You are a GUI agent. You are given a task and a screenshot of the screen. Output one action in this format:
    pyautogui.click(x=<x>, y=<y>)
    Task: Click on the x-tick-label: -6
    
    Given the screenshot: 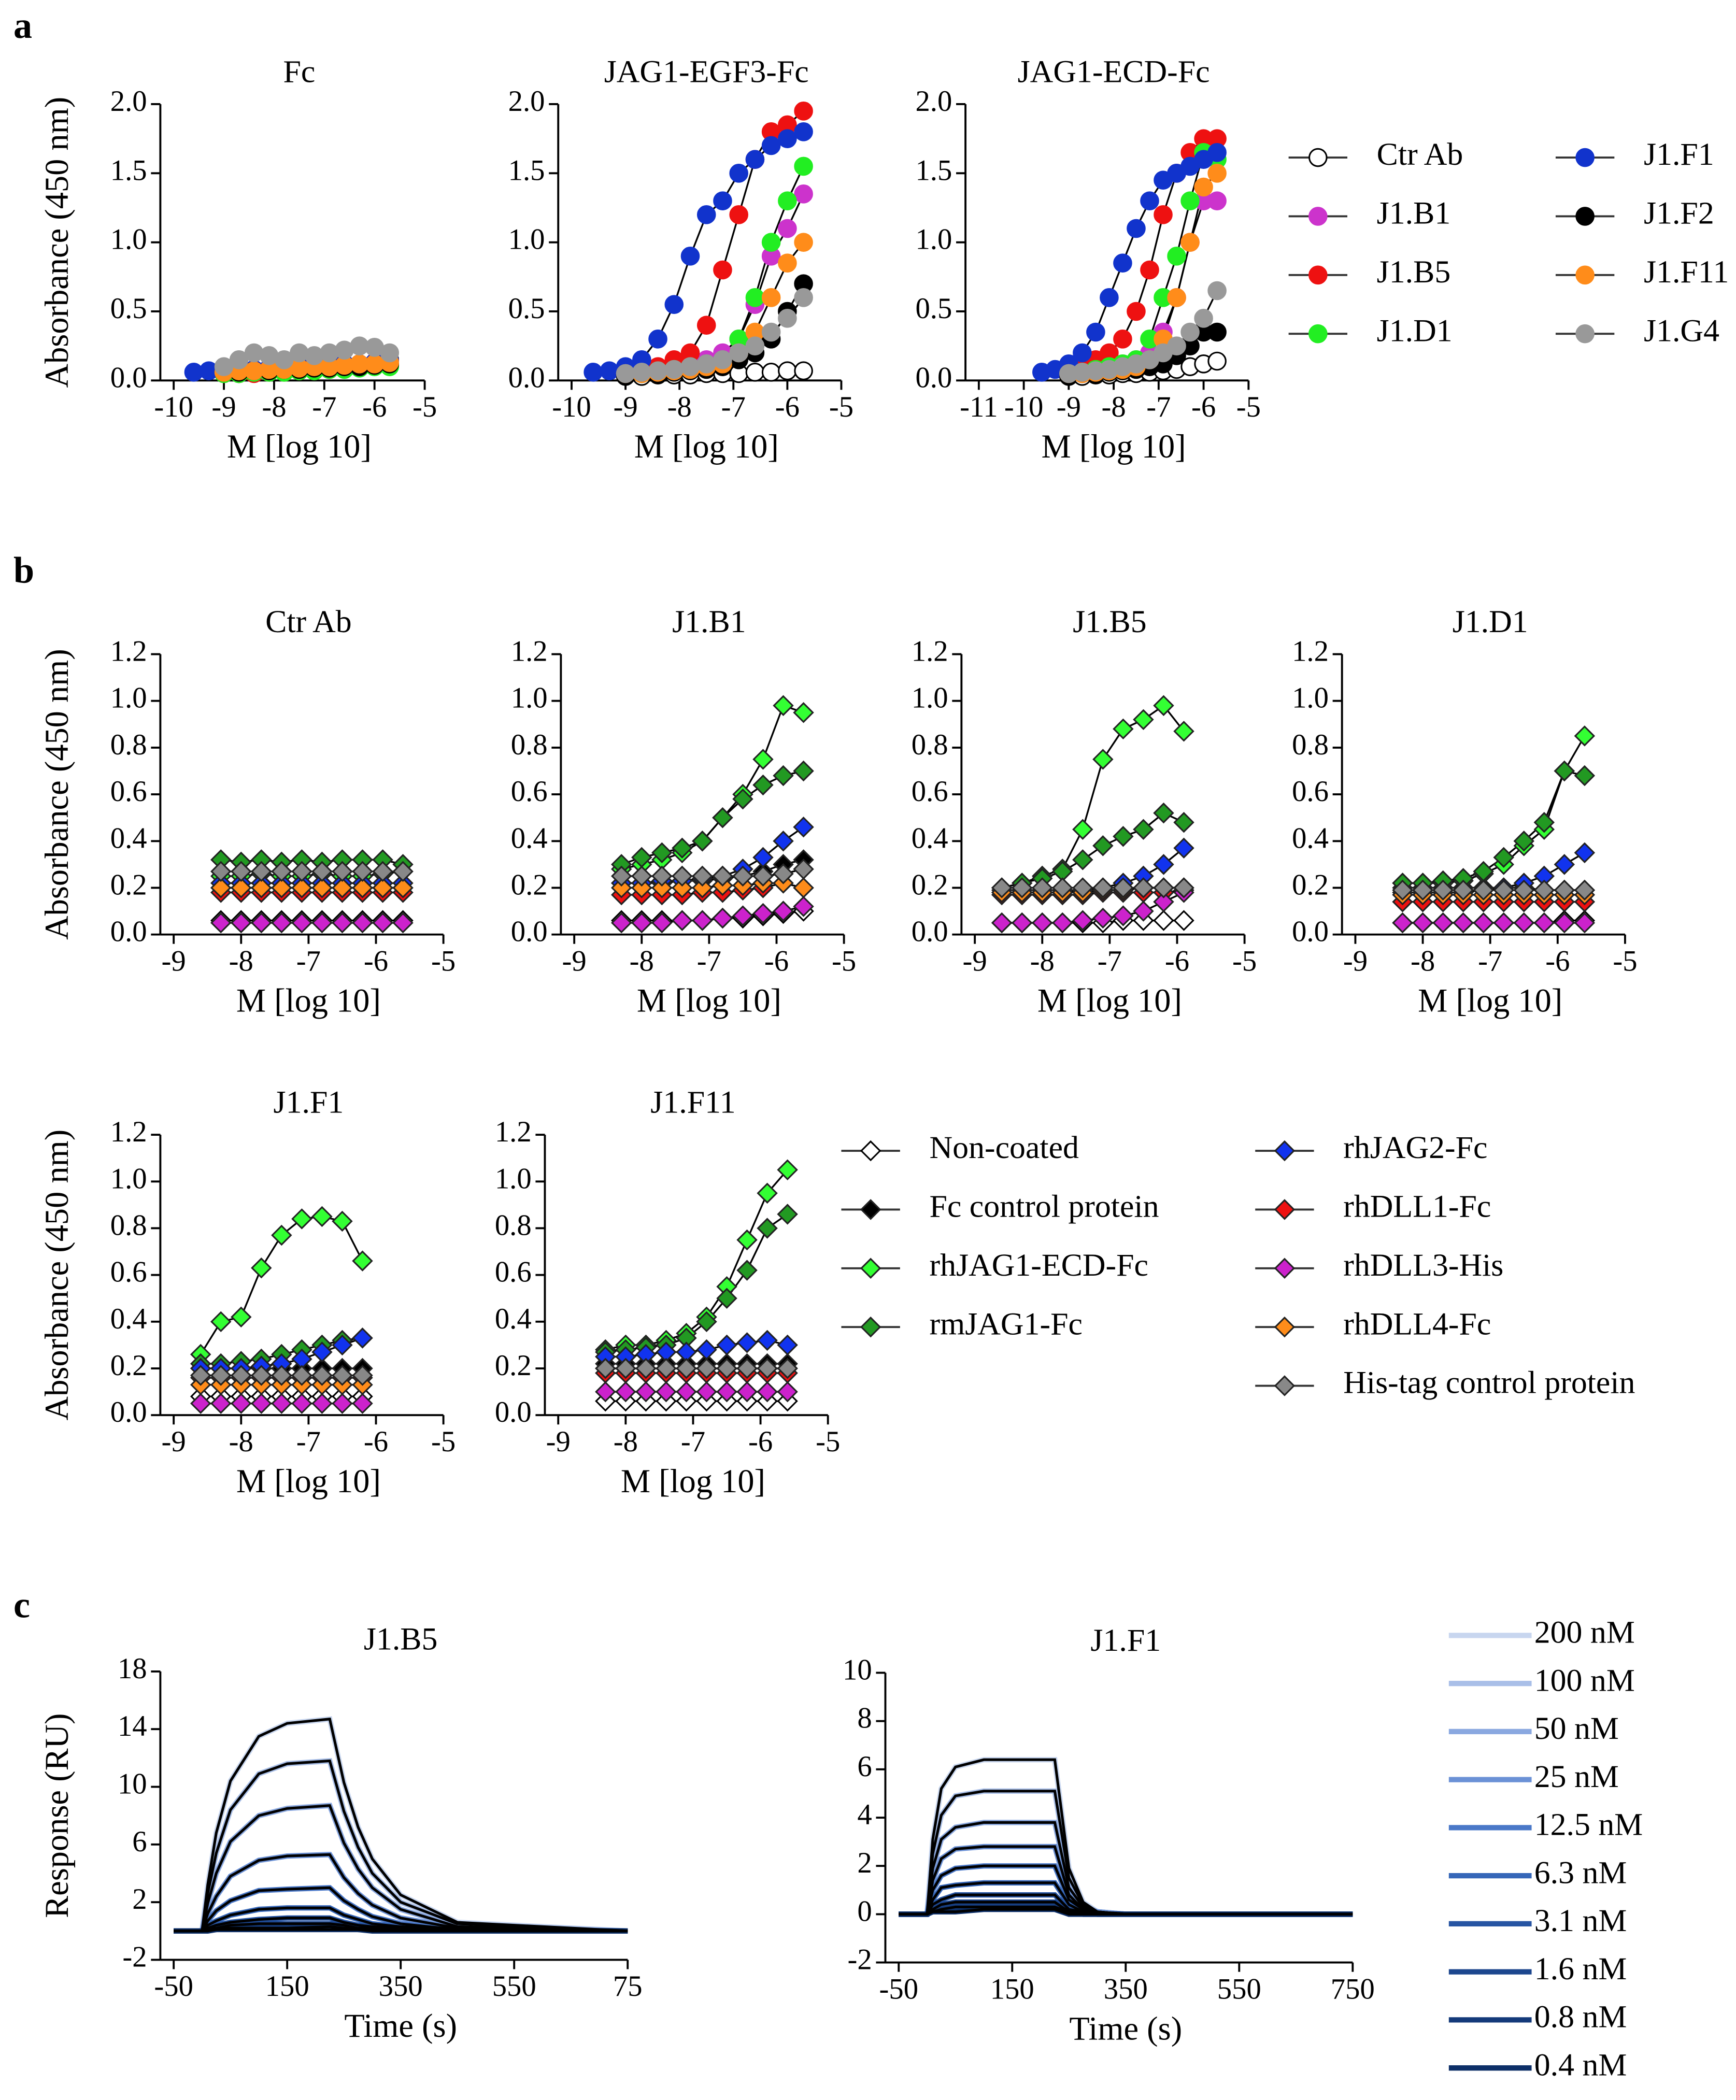 What is the action you would take?
    pyautogui.click(x=376, y=1441)
    